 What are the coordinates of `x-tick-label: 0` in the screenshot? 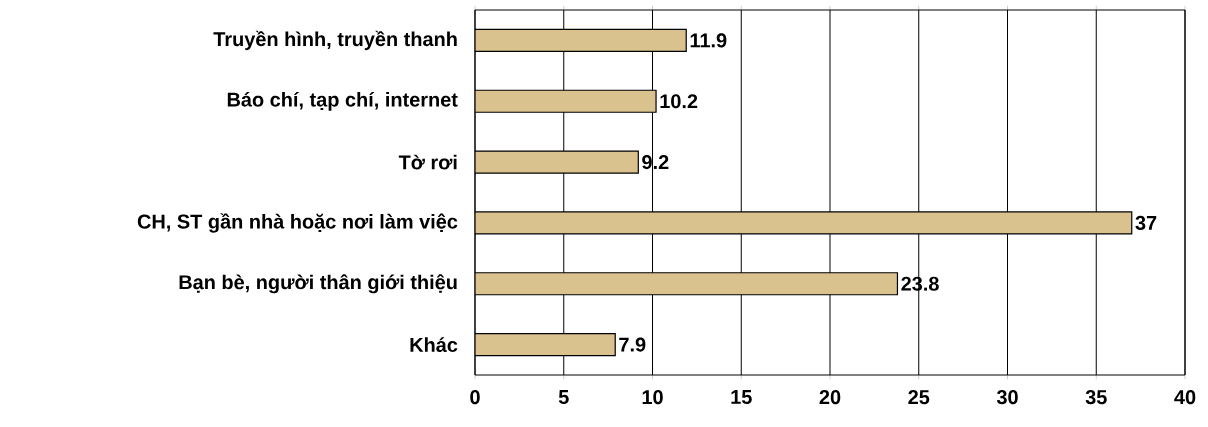 It's located at (475, 397).